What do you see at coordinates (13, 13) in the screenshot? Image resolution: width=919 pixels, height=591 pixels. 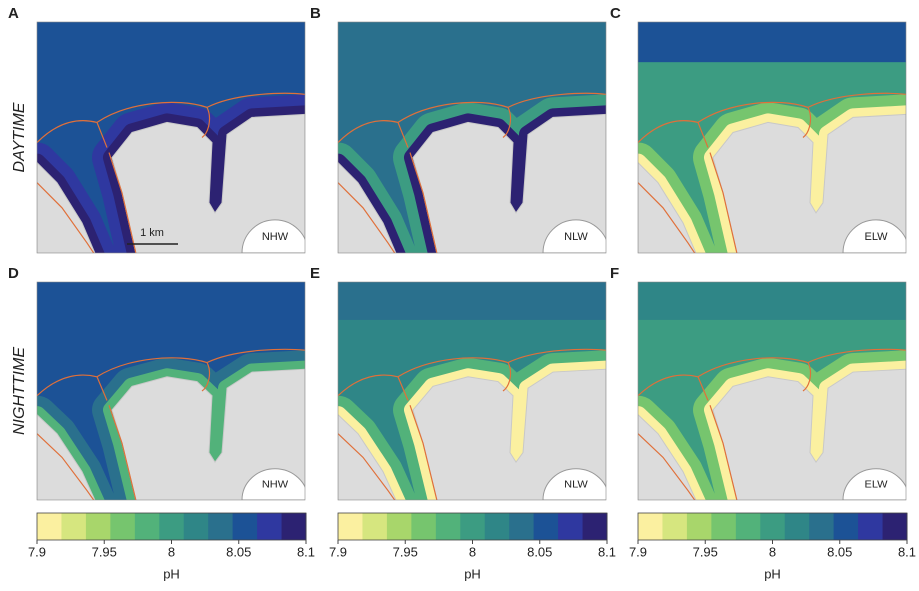 I see `panel-label: A` at bounding box center [13, 13].